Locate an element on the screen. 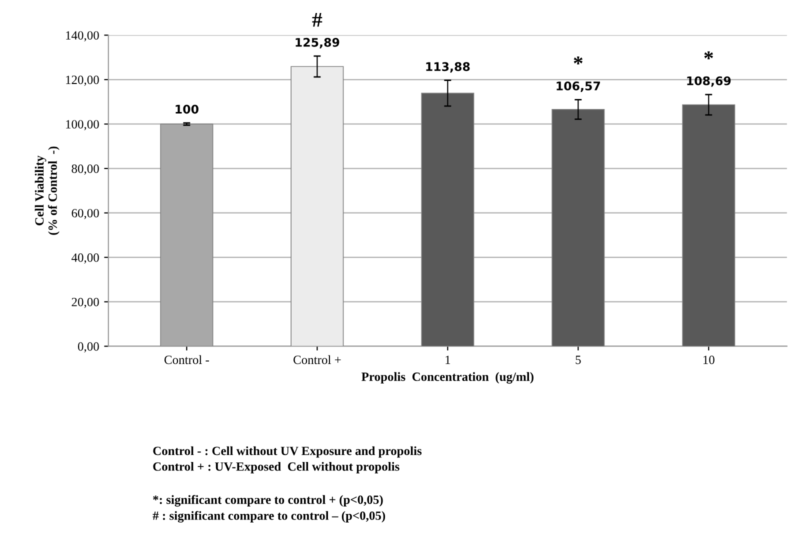 The height and width of the screenshot is (541, 803). annotation: # is located at coordinates (317, 19).